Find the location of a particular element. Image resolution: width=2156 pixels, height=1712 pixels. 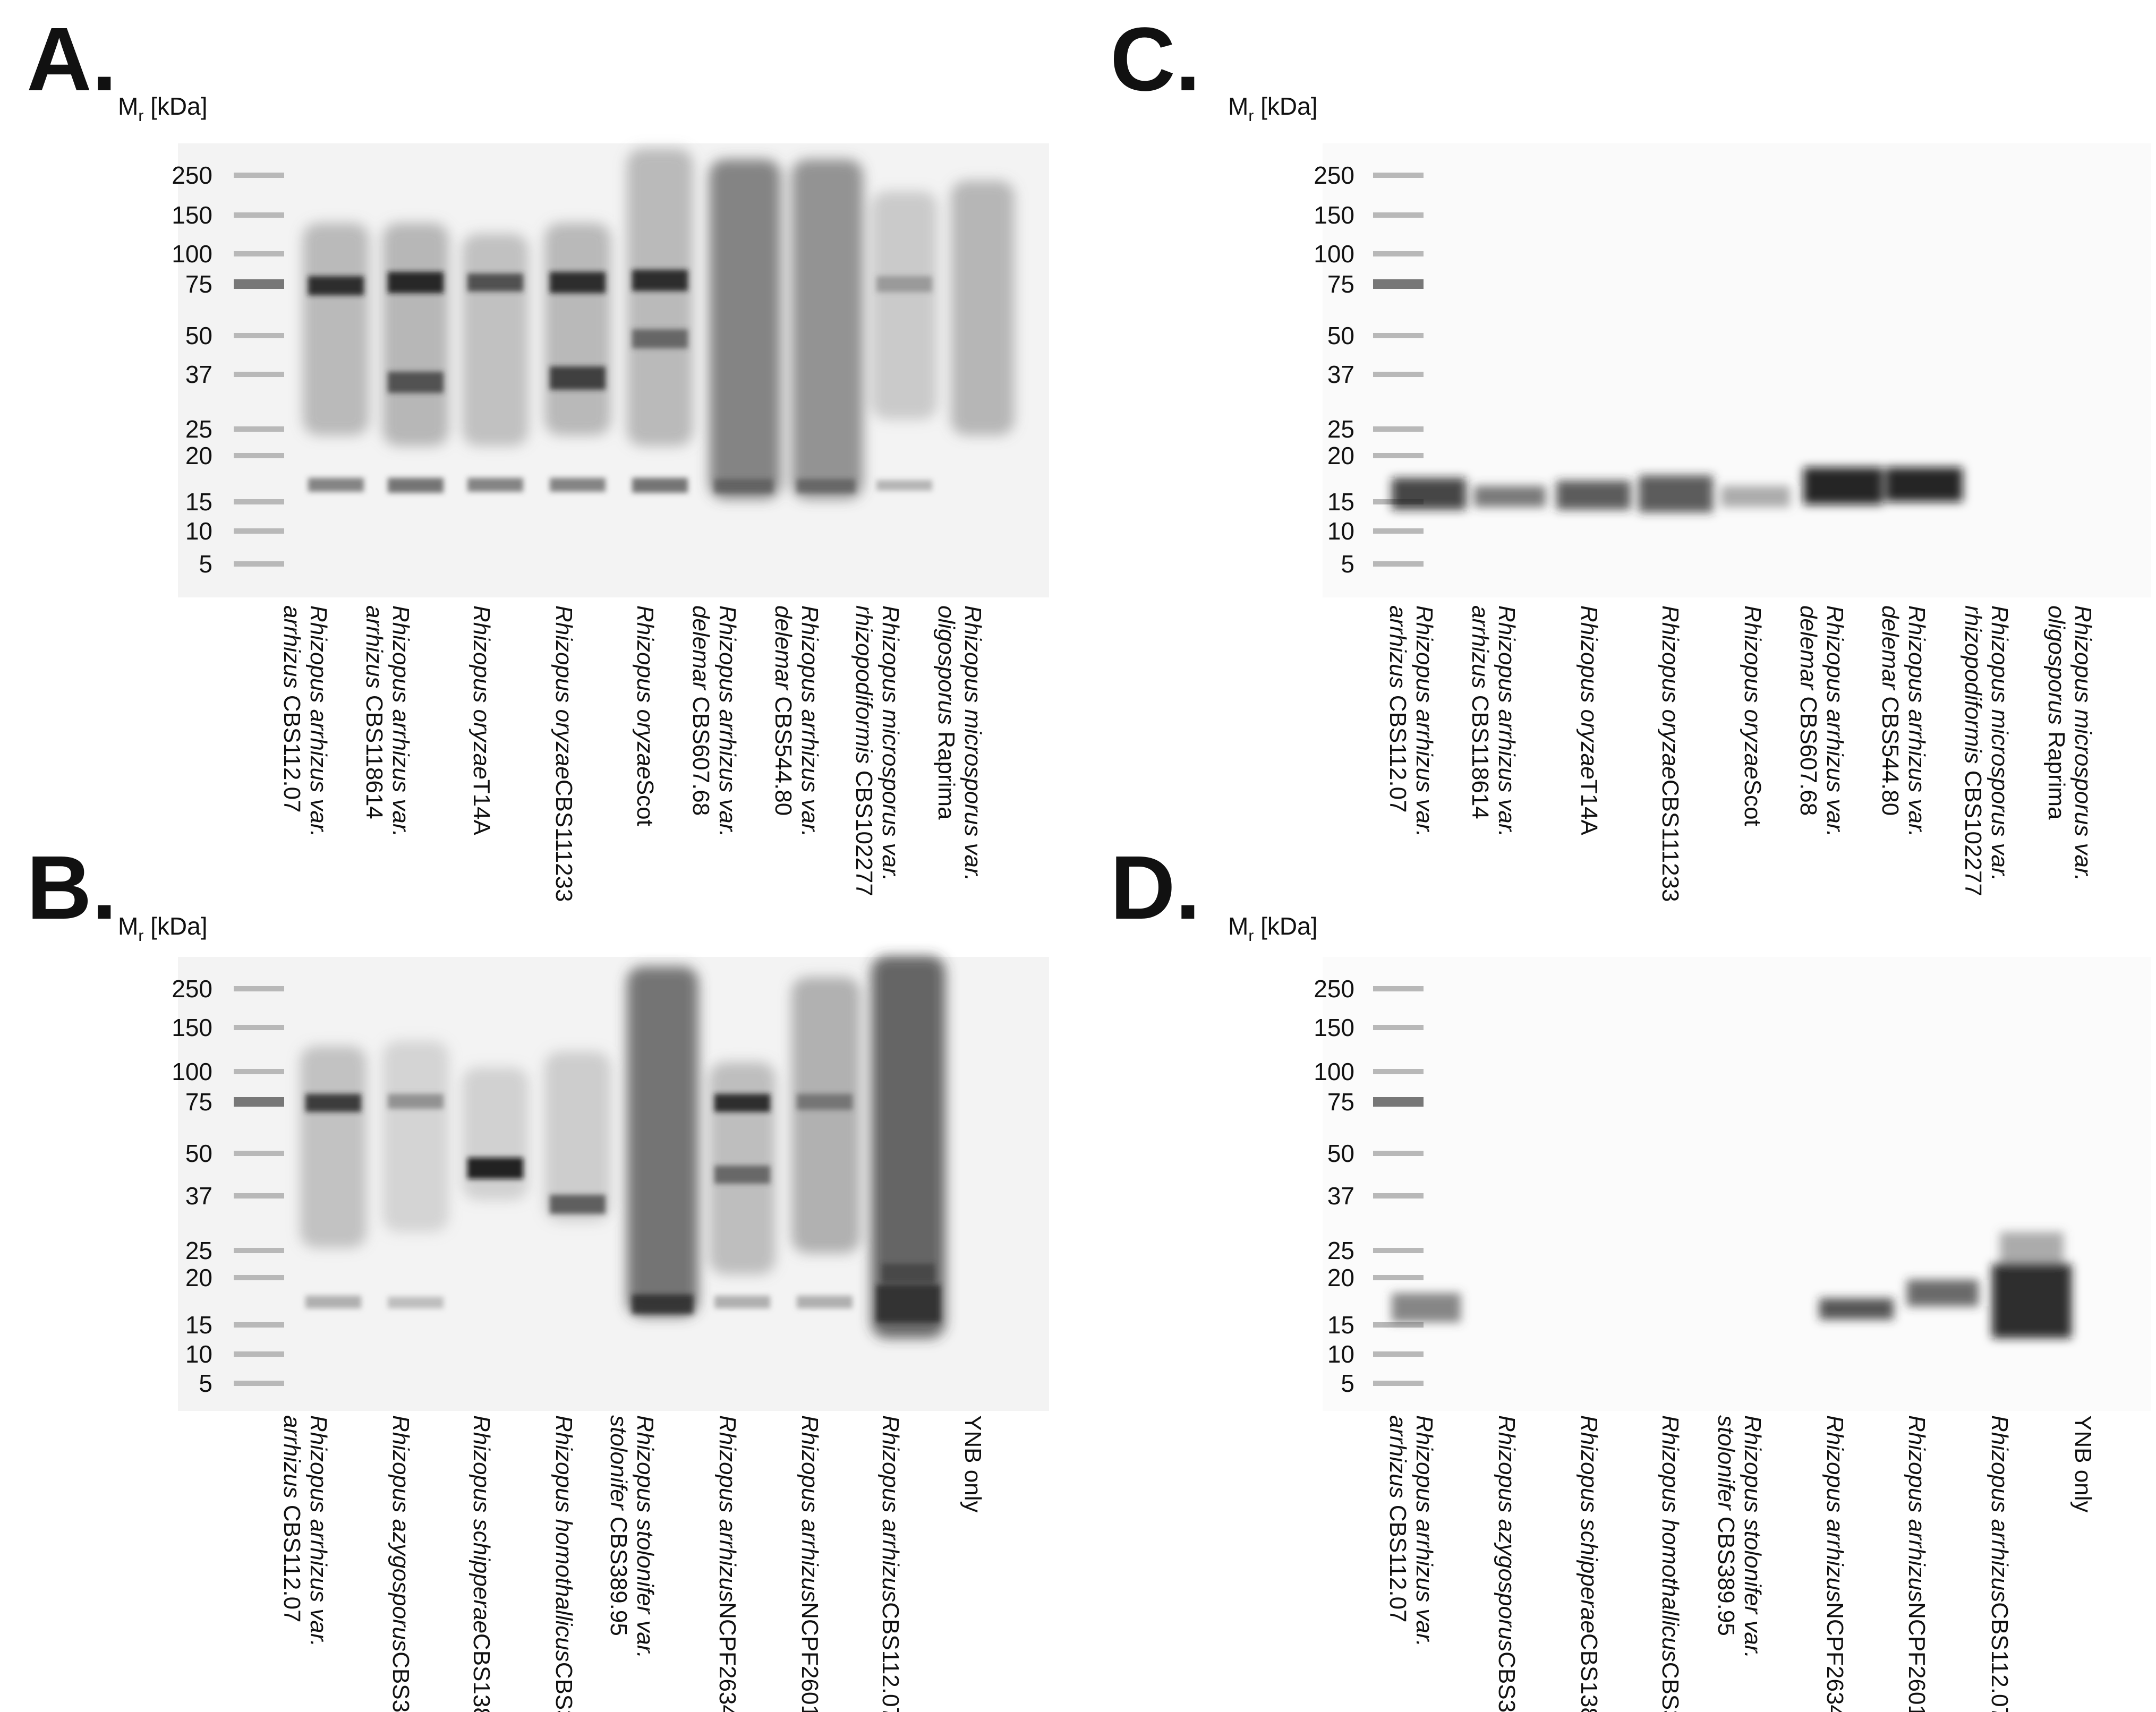

panel-letter: A. is located at coordinates (72, 59).